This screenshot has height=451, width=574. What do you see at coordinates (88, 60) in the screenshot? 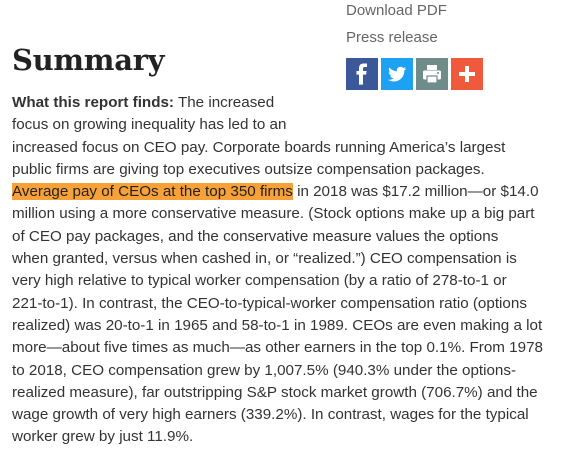
I see `page-title: Summary` at bounding box center [88, 60].